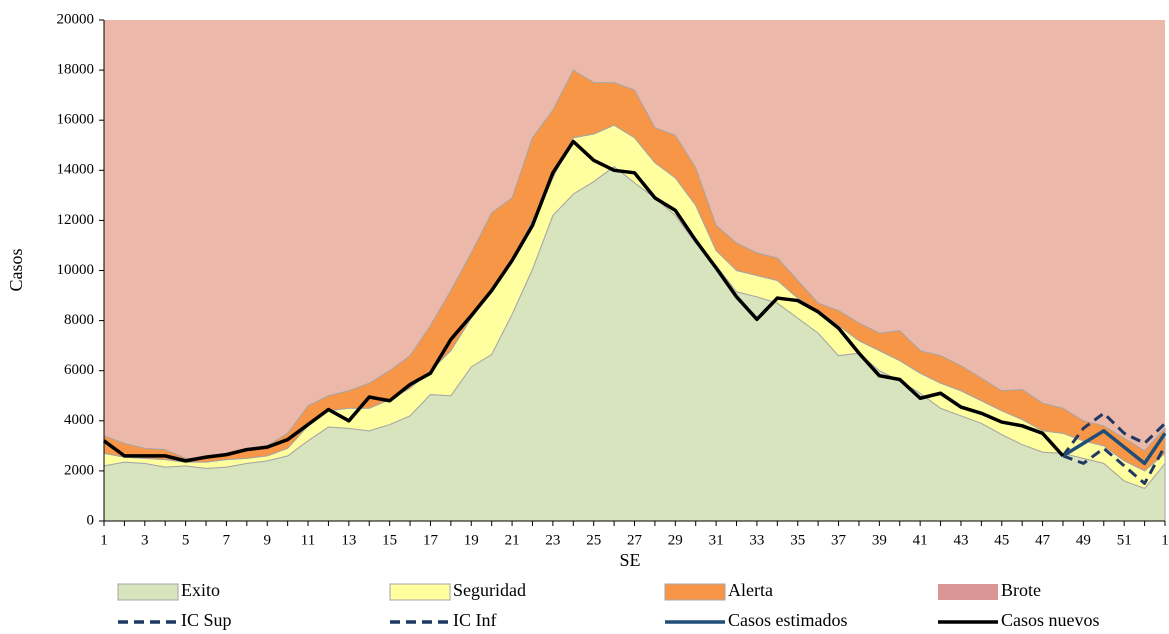 This screenshot has width=1169, height=634. Describe the element at coordinates (756, 540) in the screenshot. I see `x-tick-label: 33` at that location.